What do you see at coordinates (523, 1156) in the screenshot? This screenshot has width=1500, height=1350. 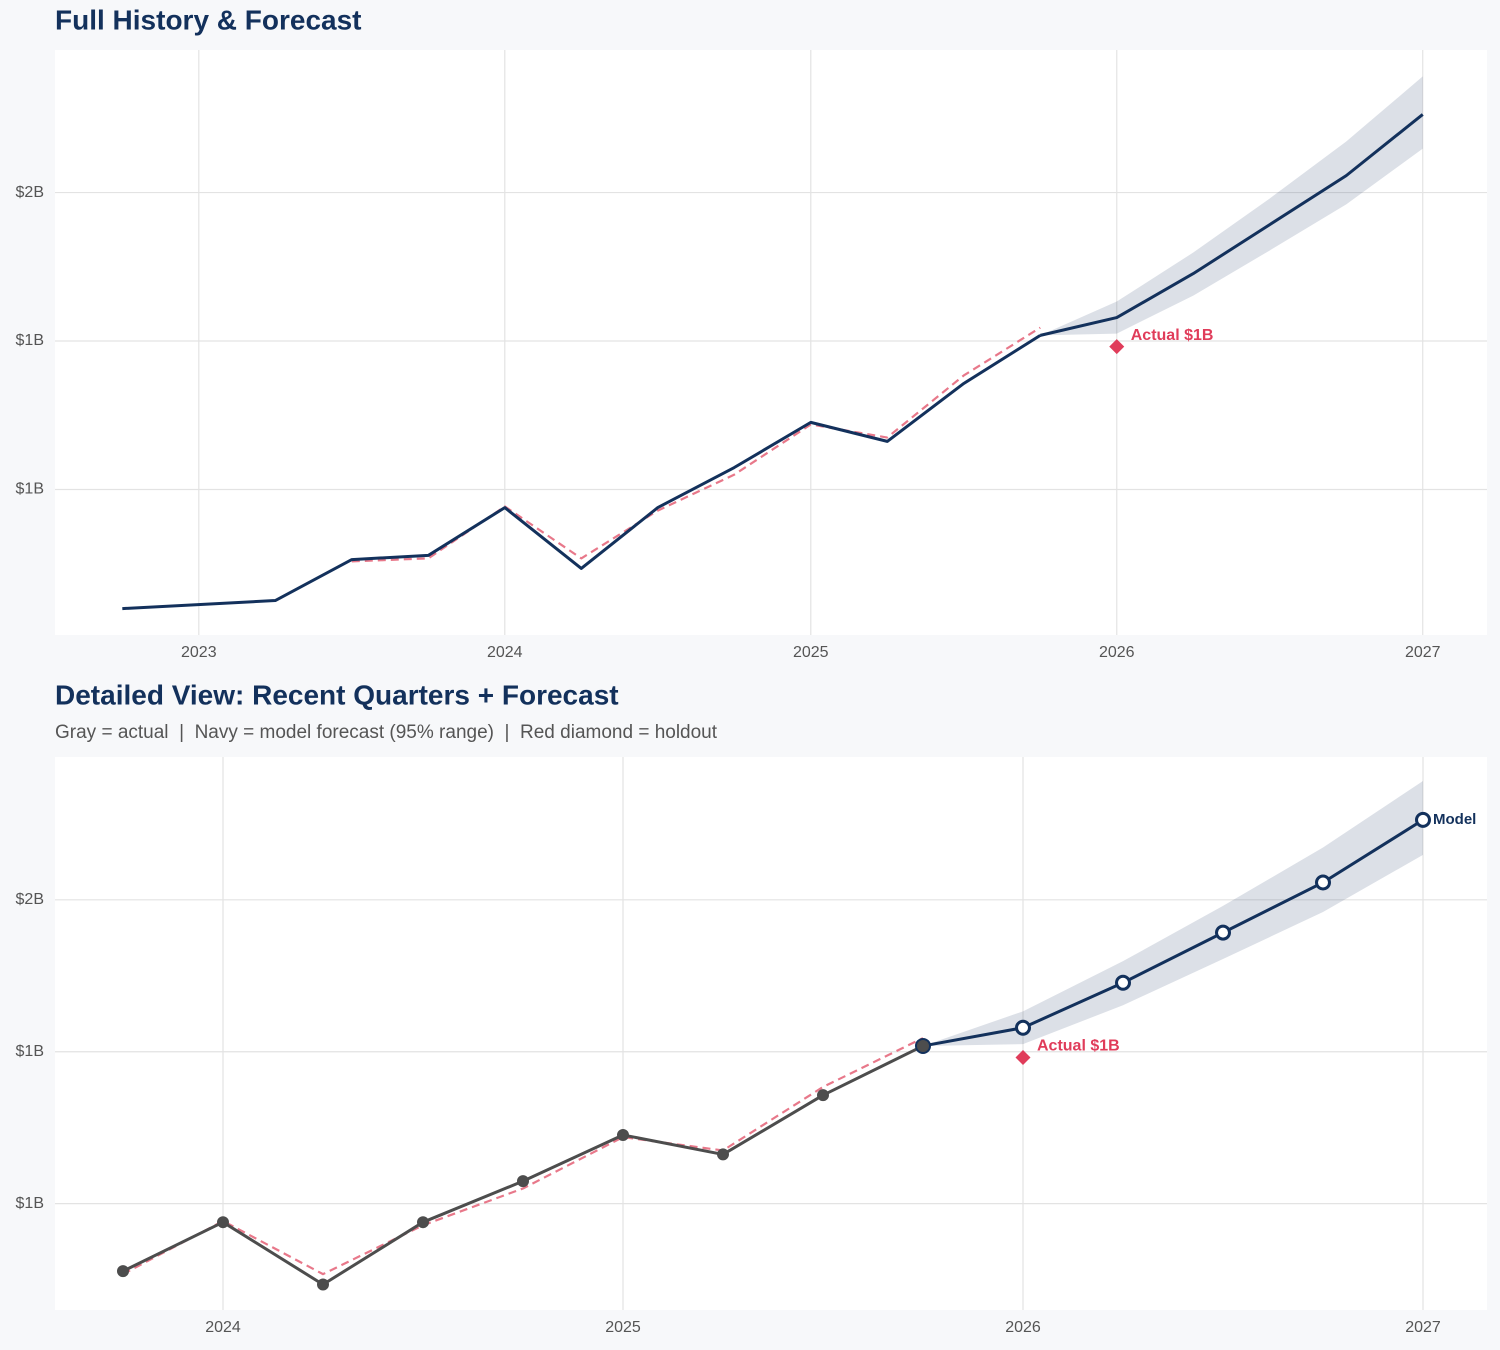 I see `fitted-line` at bounding box center [523, 1156].